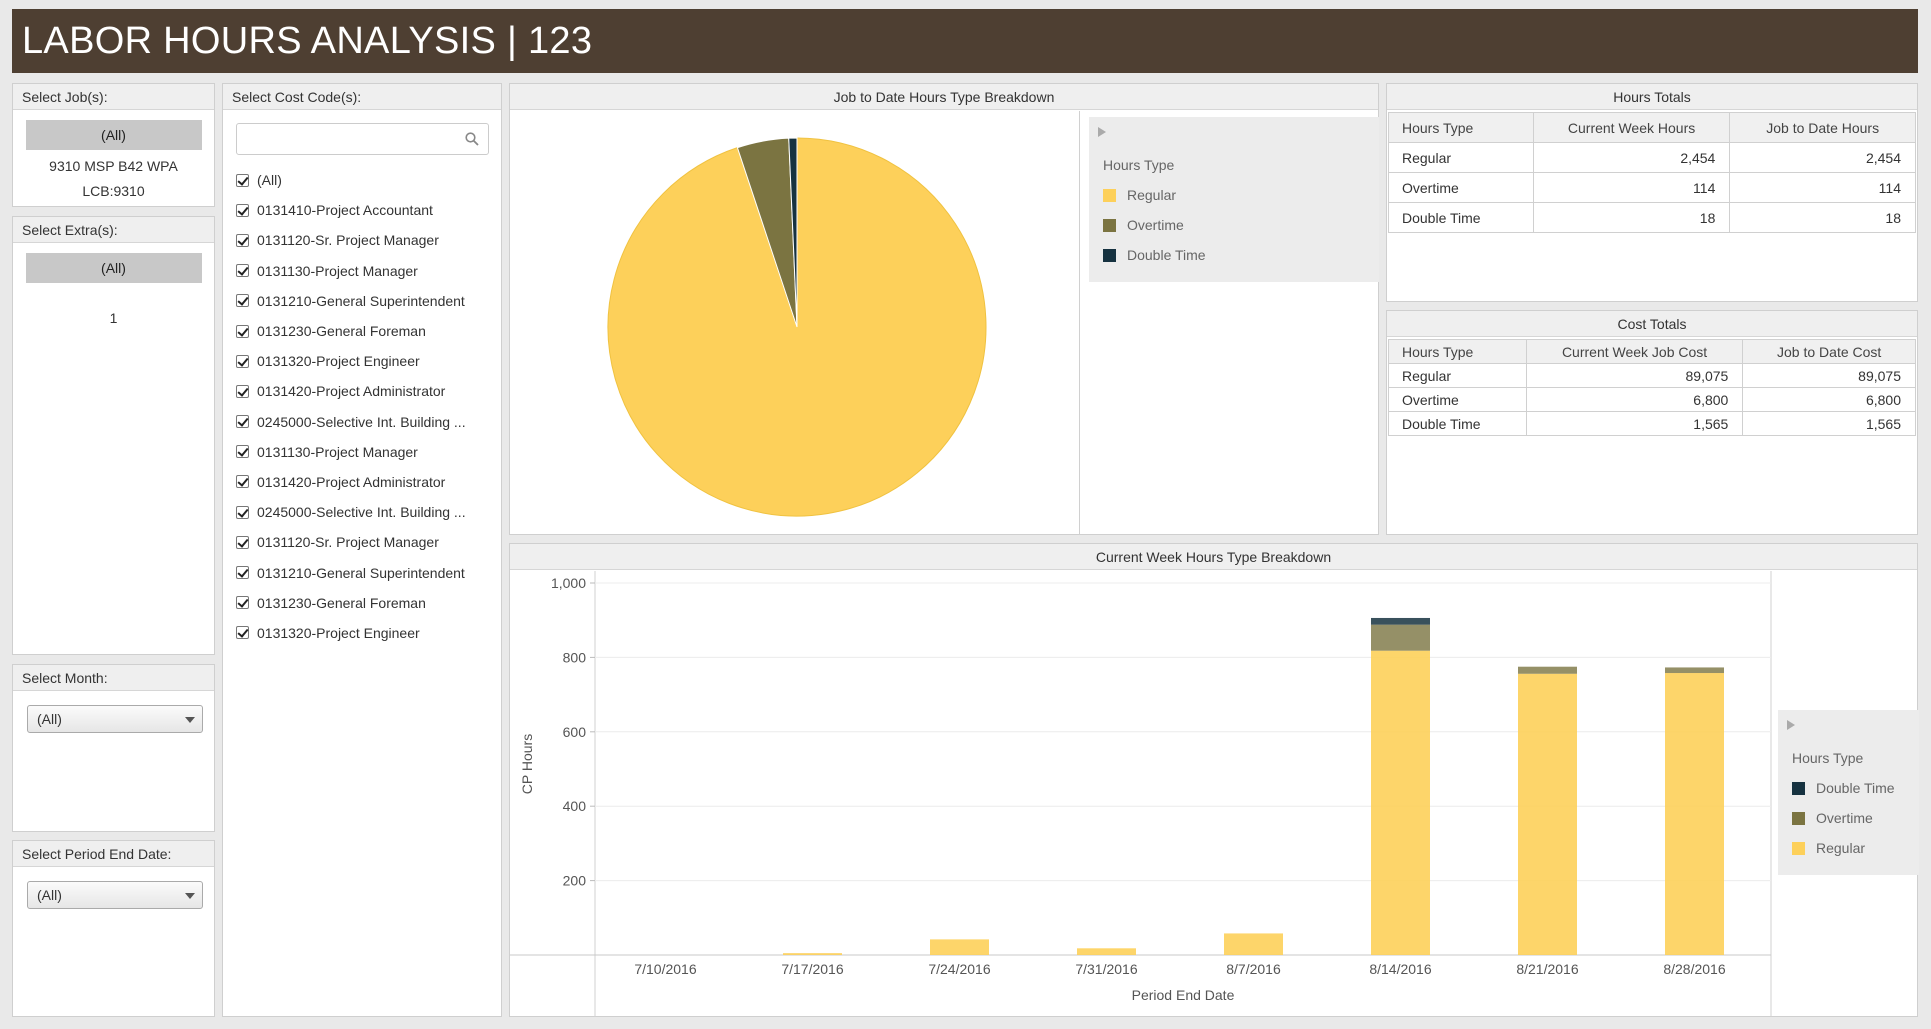 This screenshot has width=1931, height=1029. I want to click on cost-code-label: 0131410-Project Accountant, so click(345, 210).